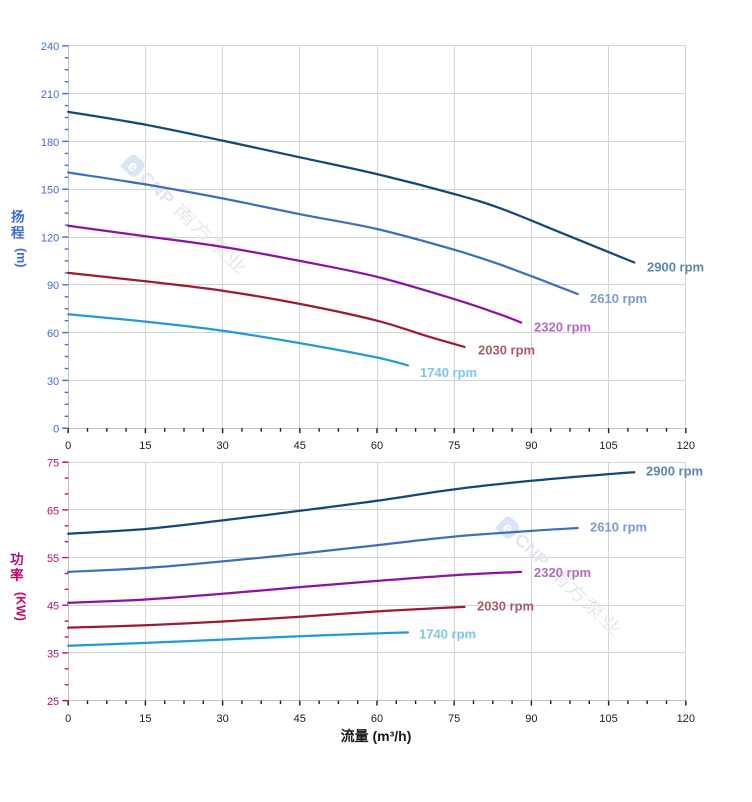 This screenshot has height=802, width=752. What do you see at coordinates (17, 559) in the screenshot?
I see `svg-text: 功` at bounding box center [17, 559].